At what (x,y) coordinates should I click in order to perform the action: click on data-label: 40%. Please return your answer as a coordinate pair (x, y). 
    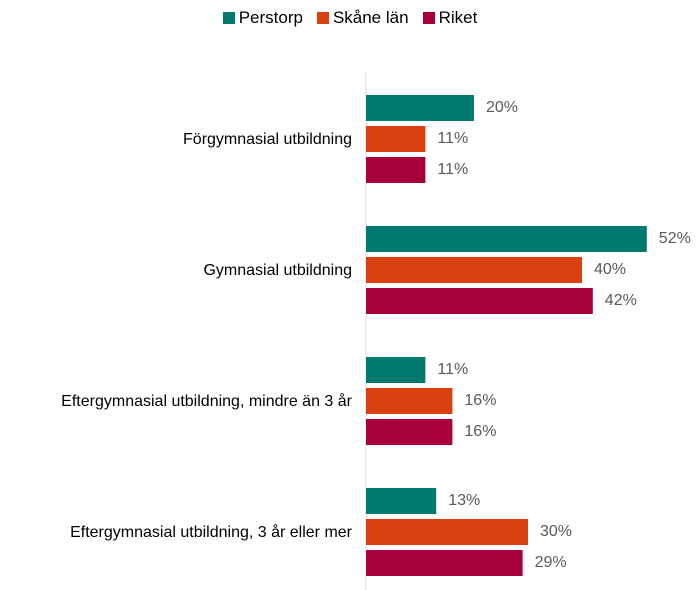
    Looking at the image, I should click on (610, 269).